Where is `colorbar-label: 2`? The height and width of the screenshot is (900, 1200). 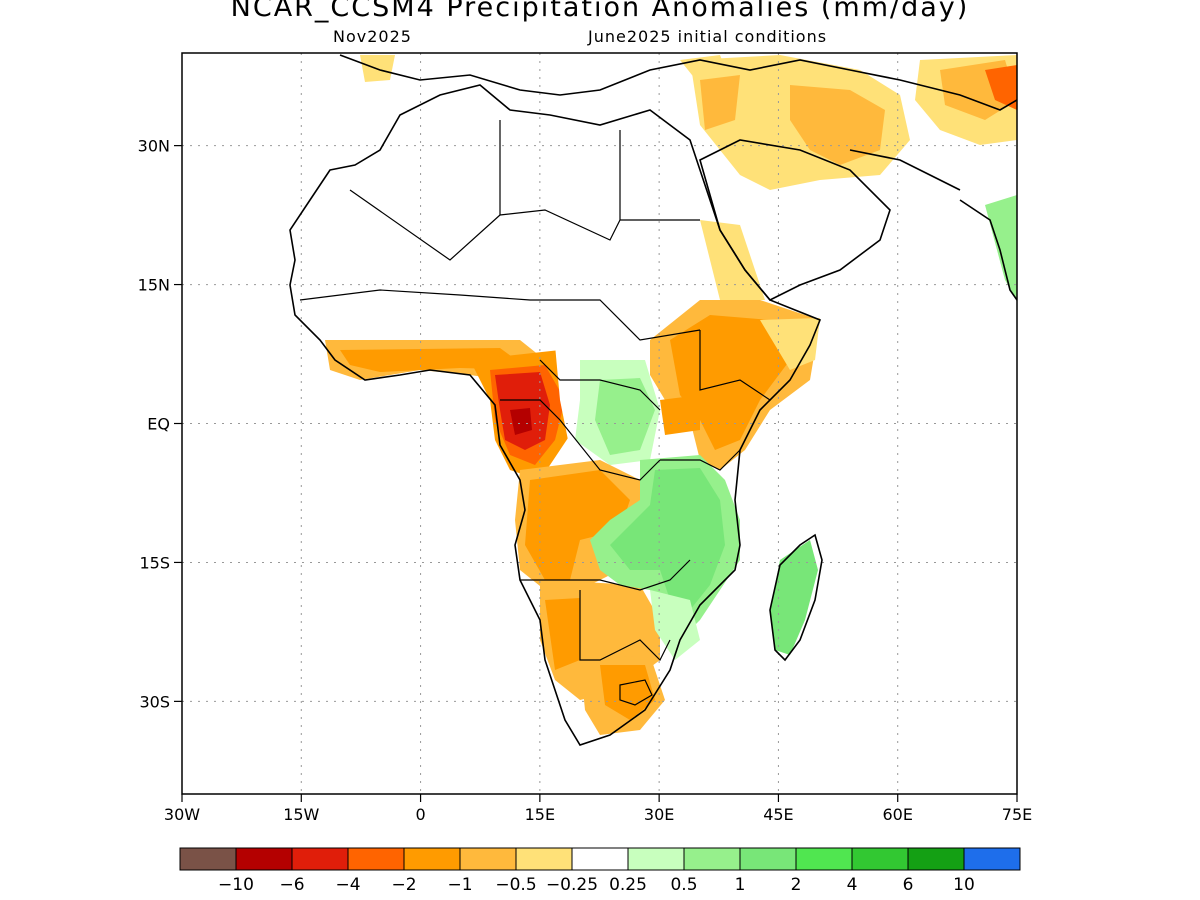
colorbar-label: 2 is located at coordinates (796, 885).